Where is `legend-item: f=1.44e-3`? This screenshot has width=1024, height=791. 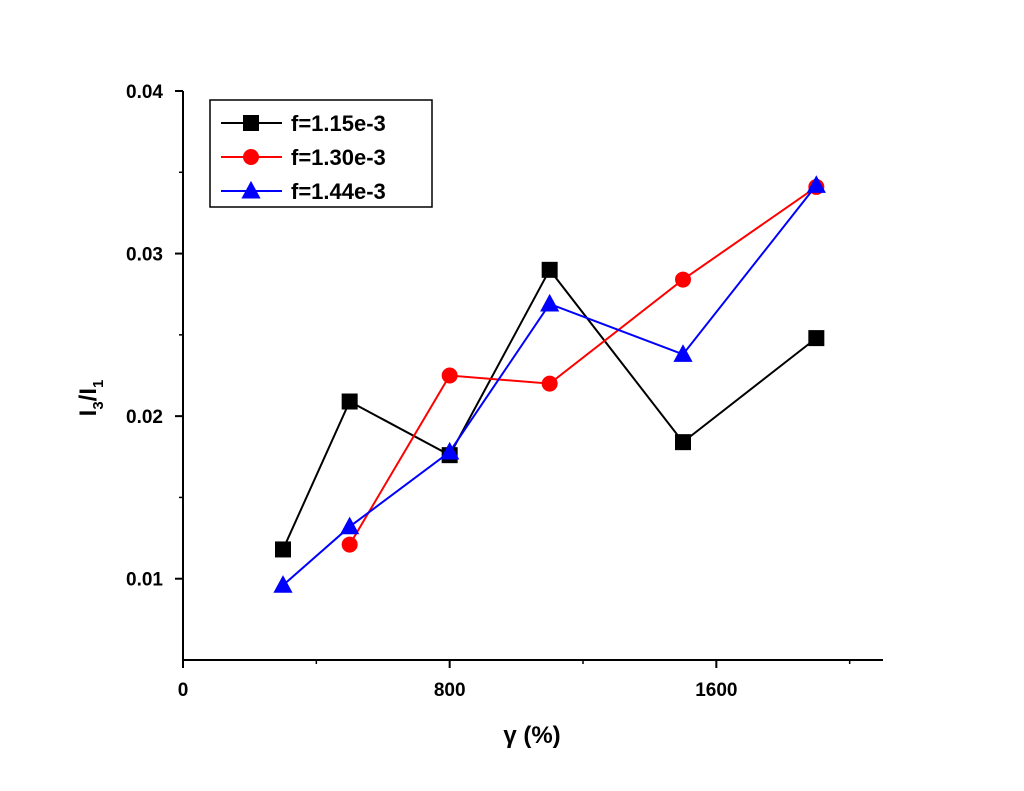 legend-item: f=1.44e-3 is located at coordinates (303, 191).